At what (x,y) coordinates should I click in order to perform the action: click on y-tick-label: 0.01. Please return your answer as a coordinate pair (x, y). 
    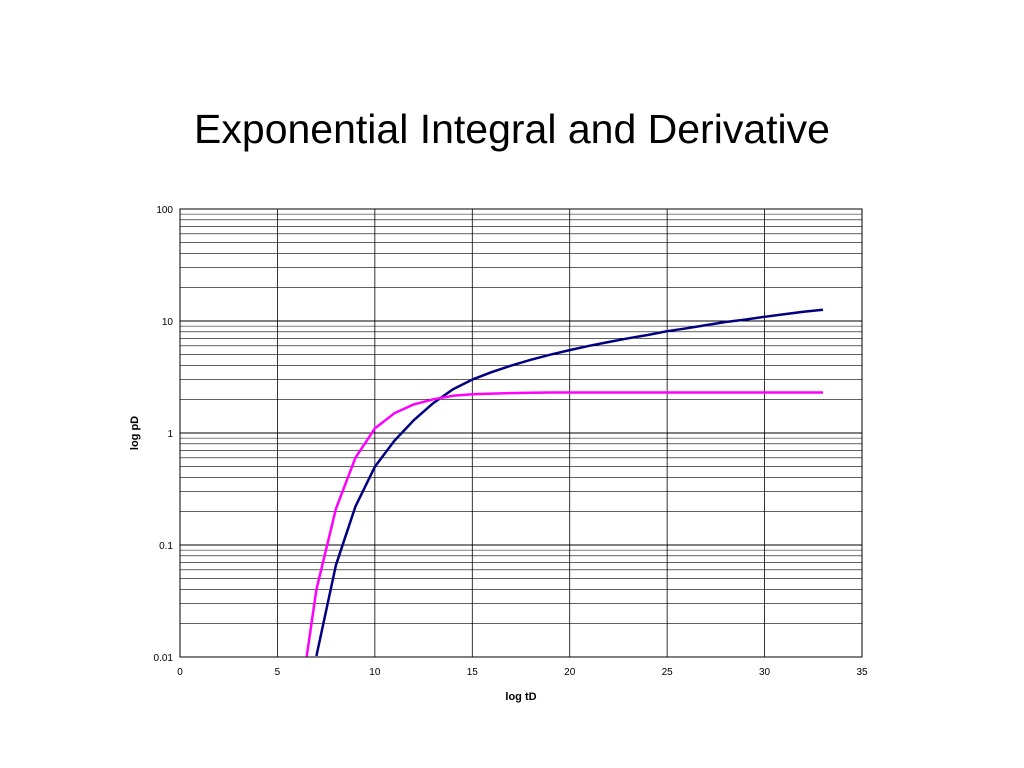
    Looking at the image, I should click on (164, 658).